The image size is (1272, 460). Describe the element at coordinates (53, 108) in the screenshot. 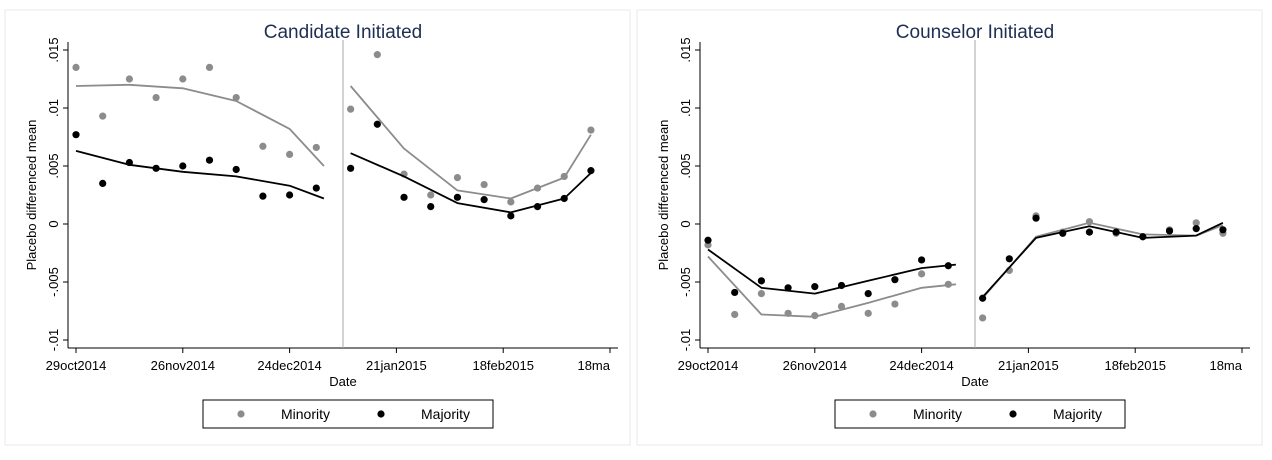

I see `y-tick-label: .01` at that location.